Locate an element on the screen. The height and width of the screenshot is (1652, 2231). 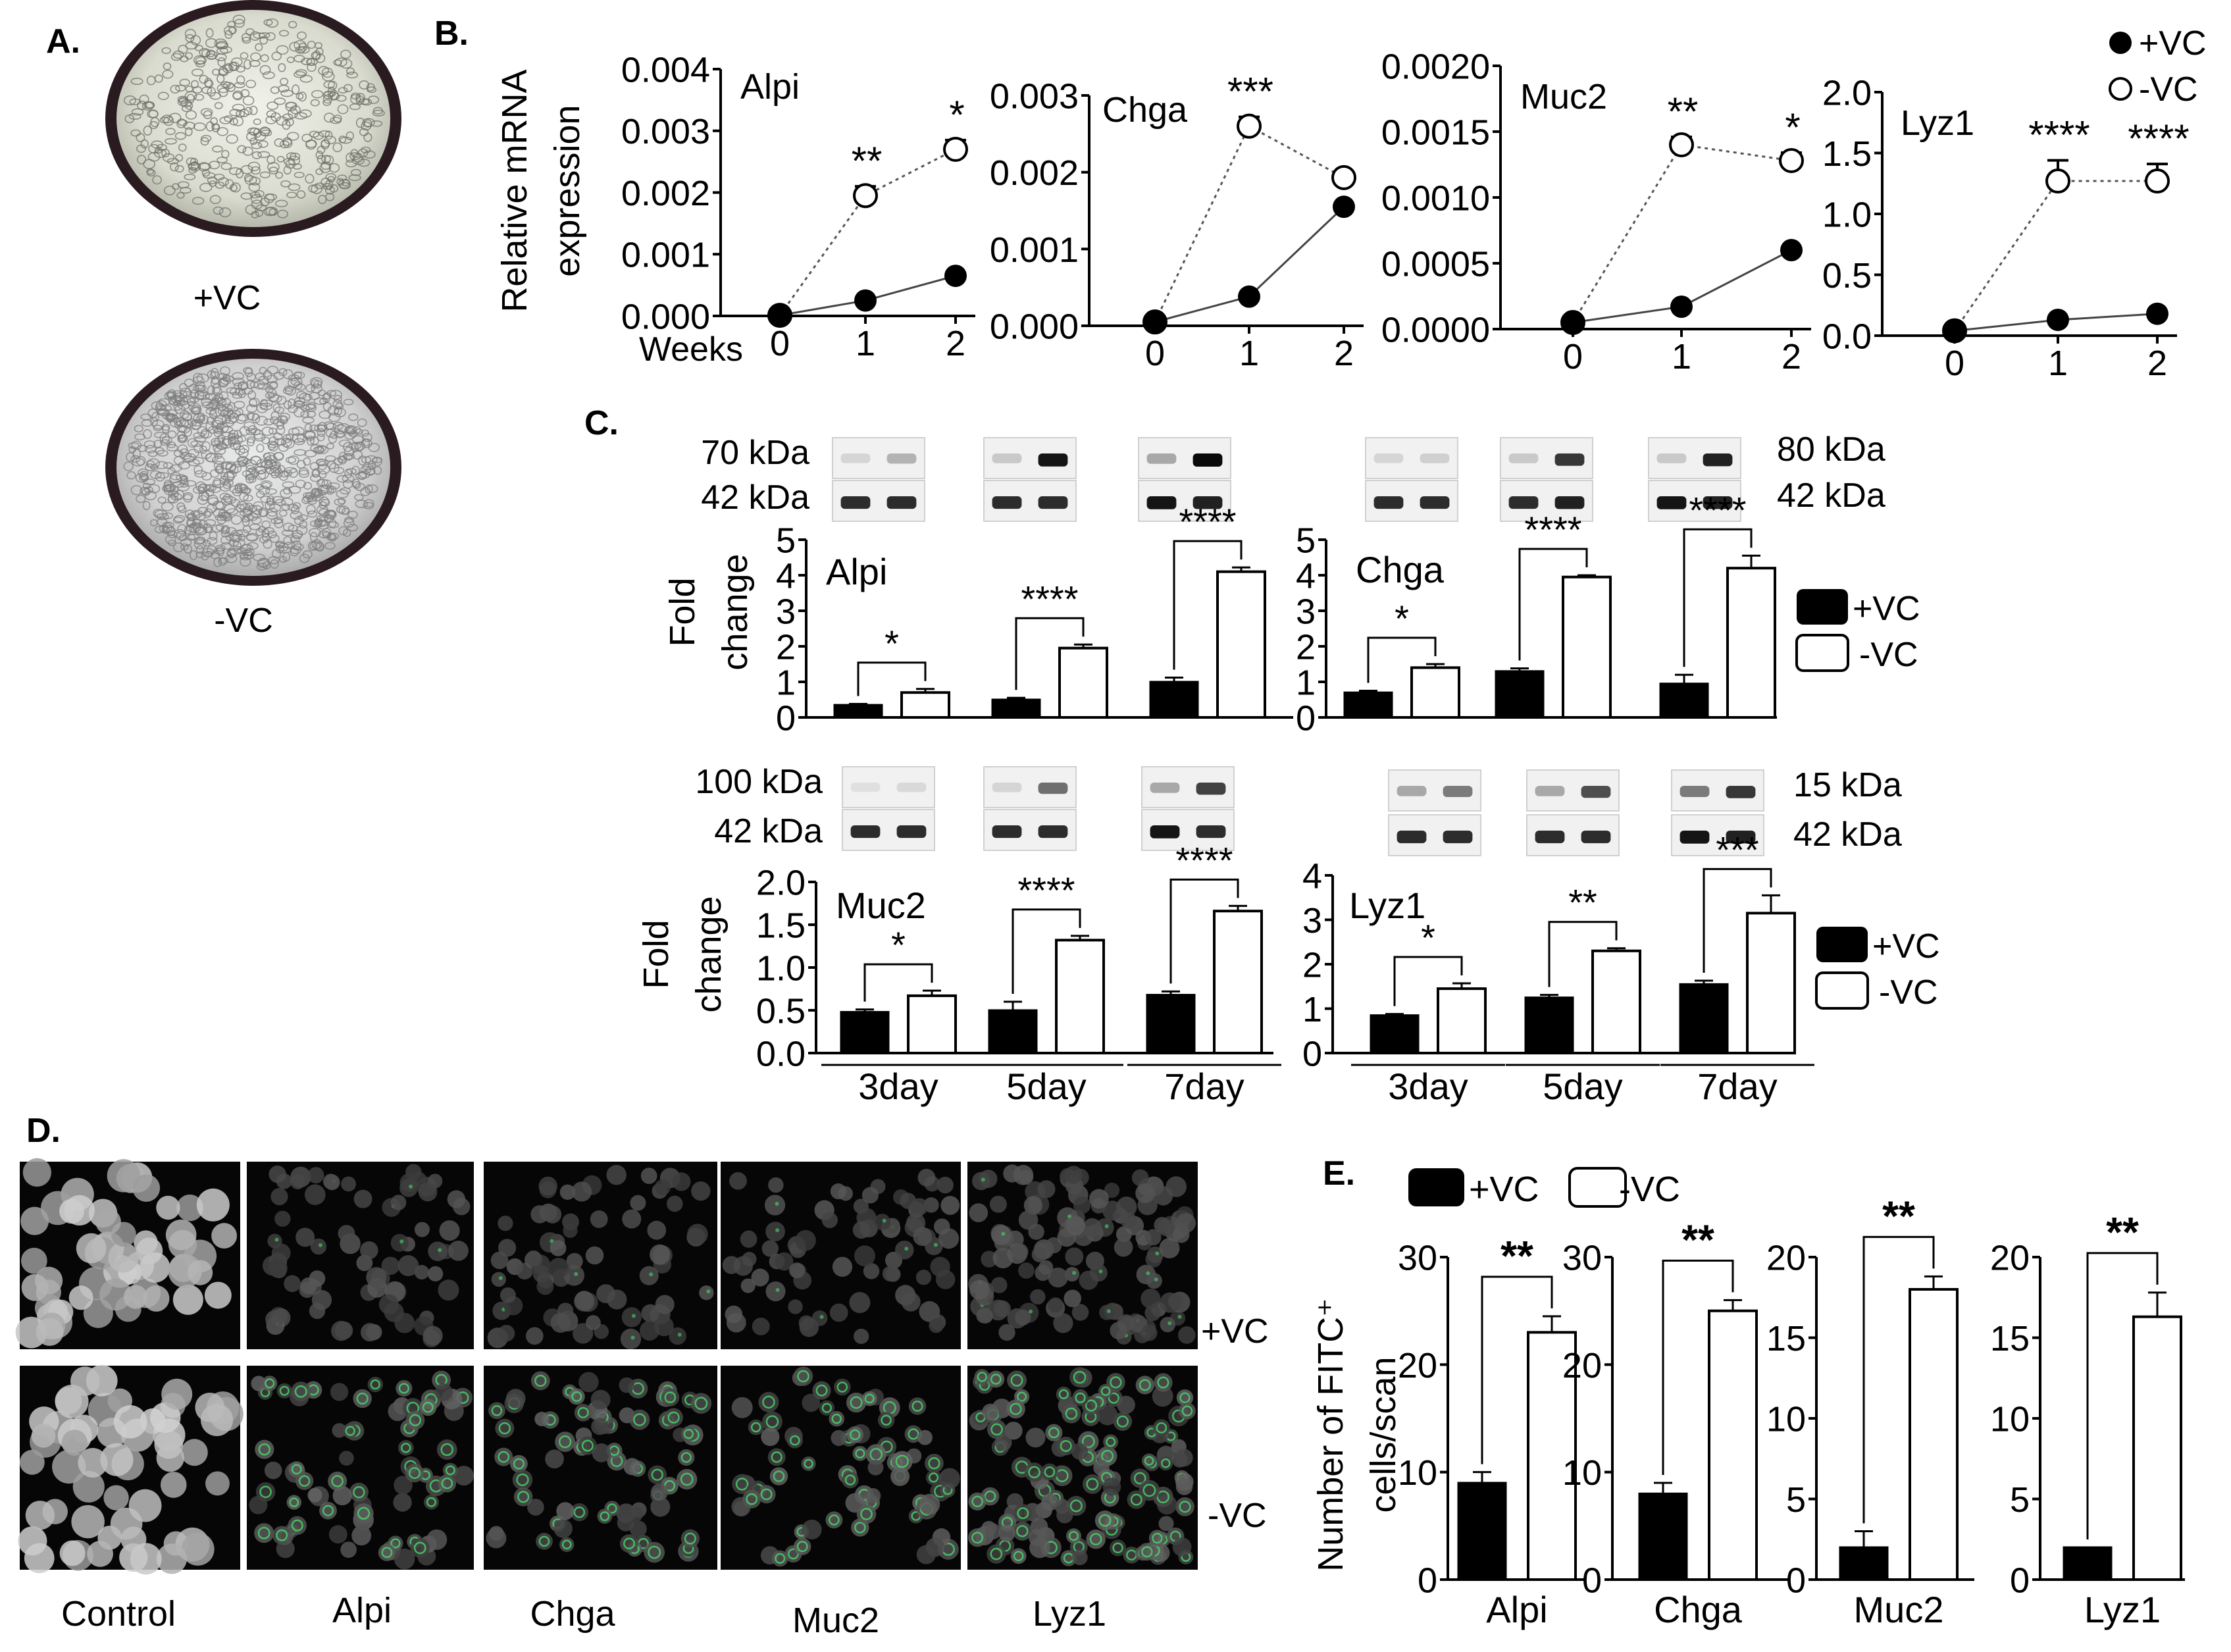
y-tick-label: 0.002 is located at coordinates (1034, 173).